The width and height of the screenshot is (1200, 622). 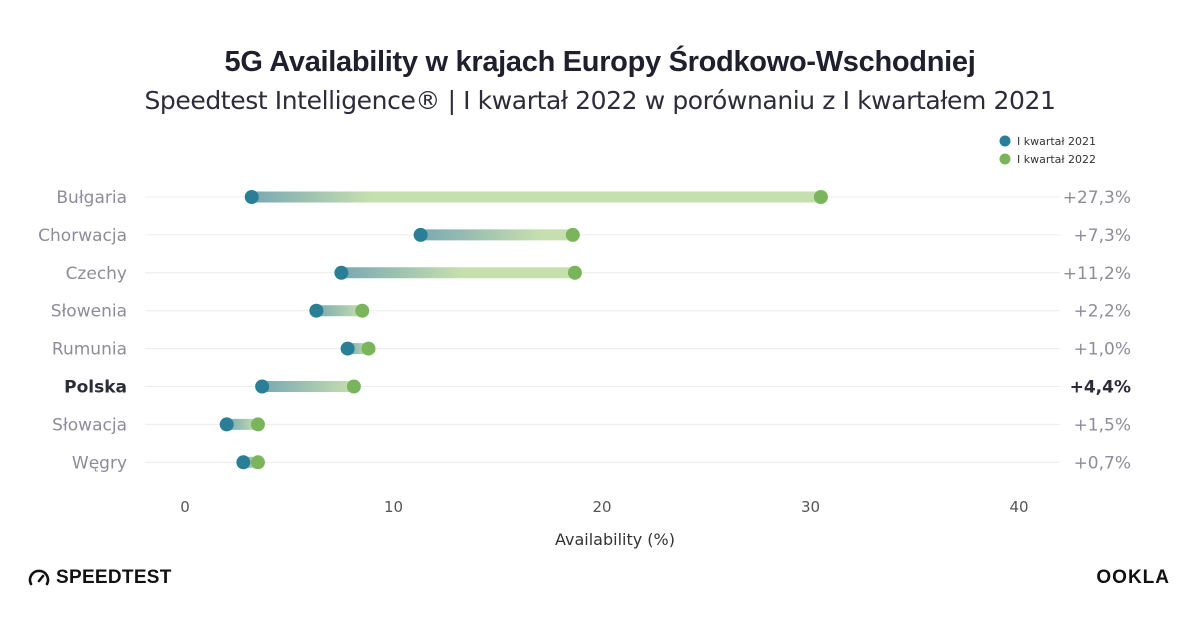 What do you see at coordinates (1102, 350) in the screenshot?
I see `change-label: +1,0%` at bounding box center [1102, 350].